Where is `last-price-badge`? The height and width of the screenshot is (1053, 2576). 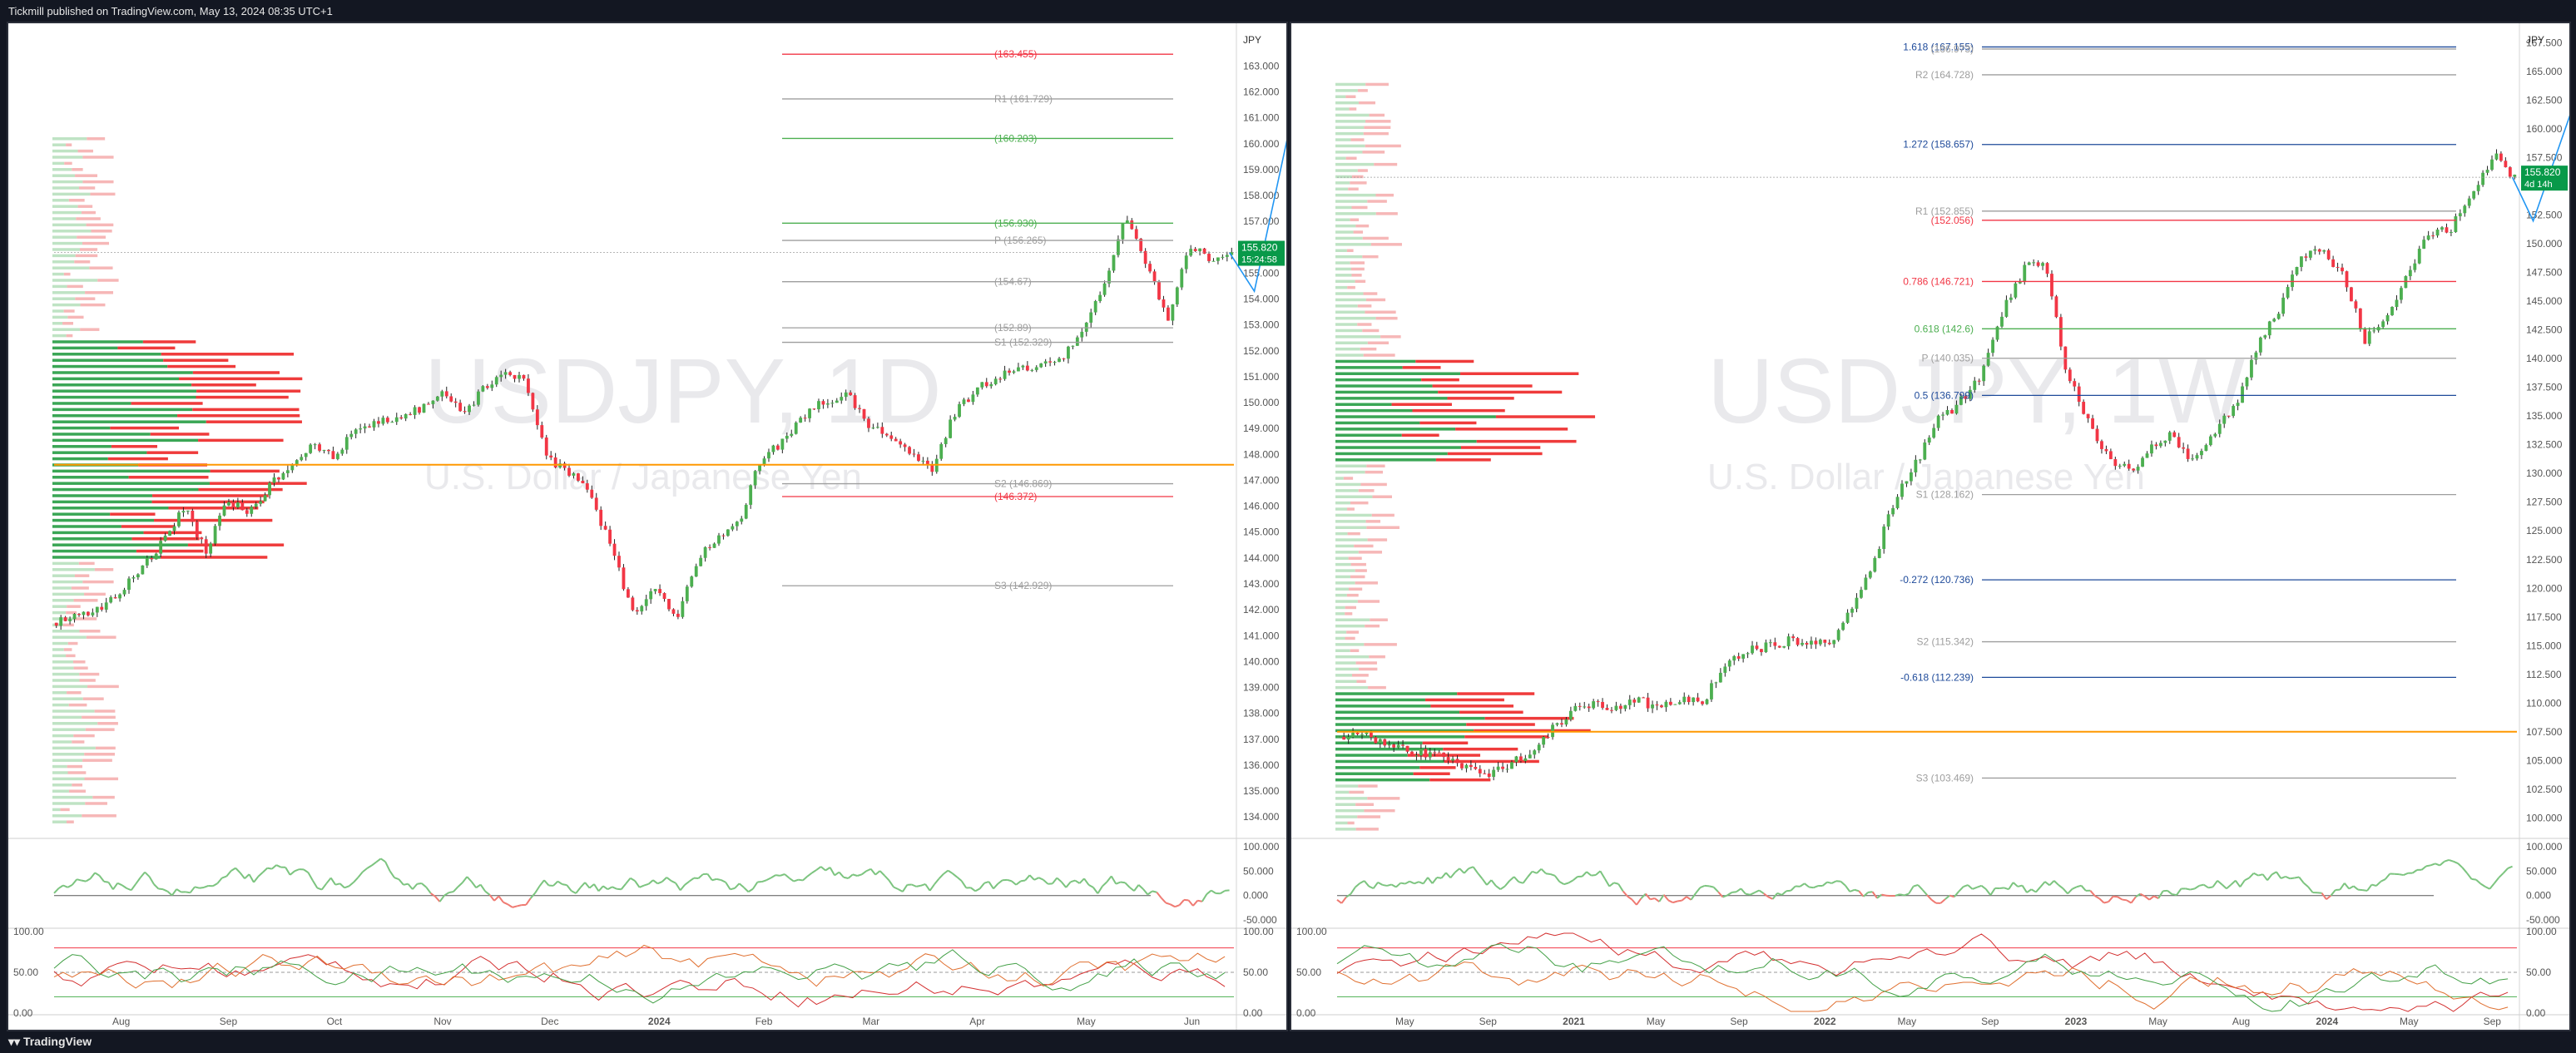 last-price-badge is located at coordinates (2545, 178).